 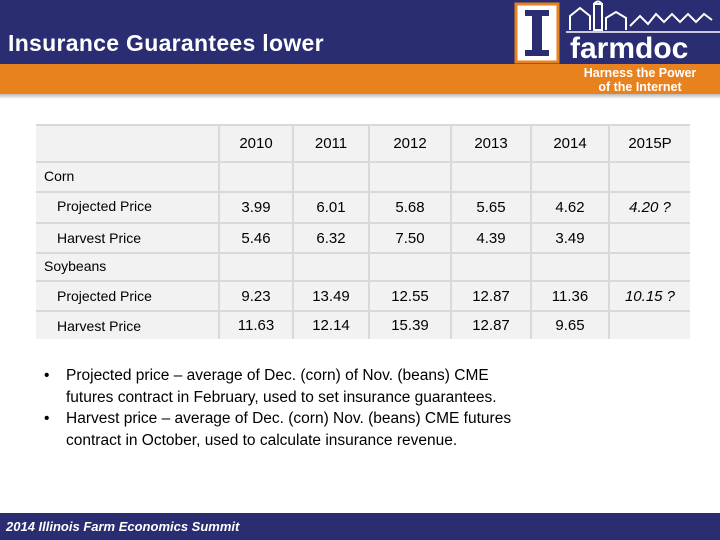 I want to click on table-cell: 6.32, so click(x=331, y=238).